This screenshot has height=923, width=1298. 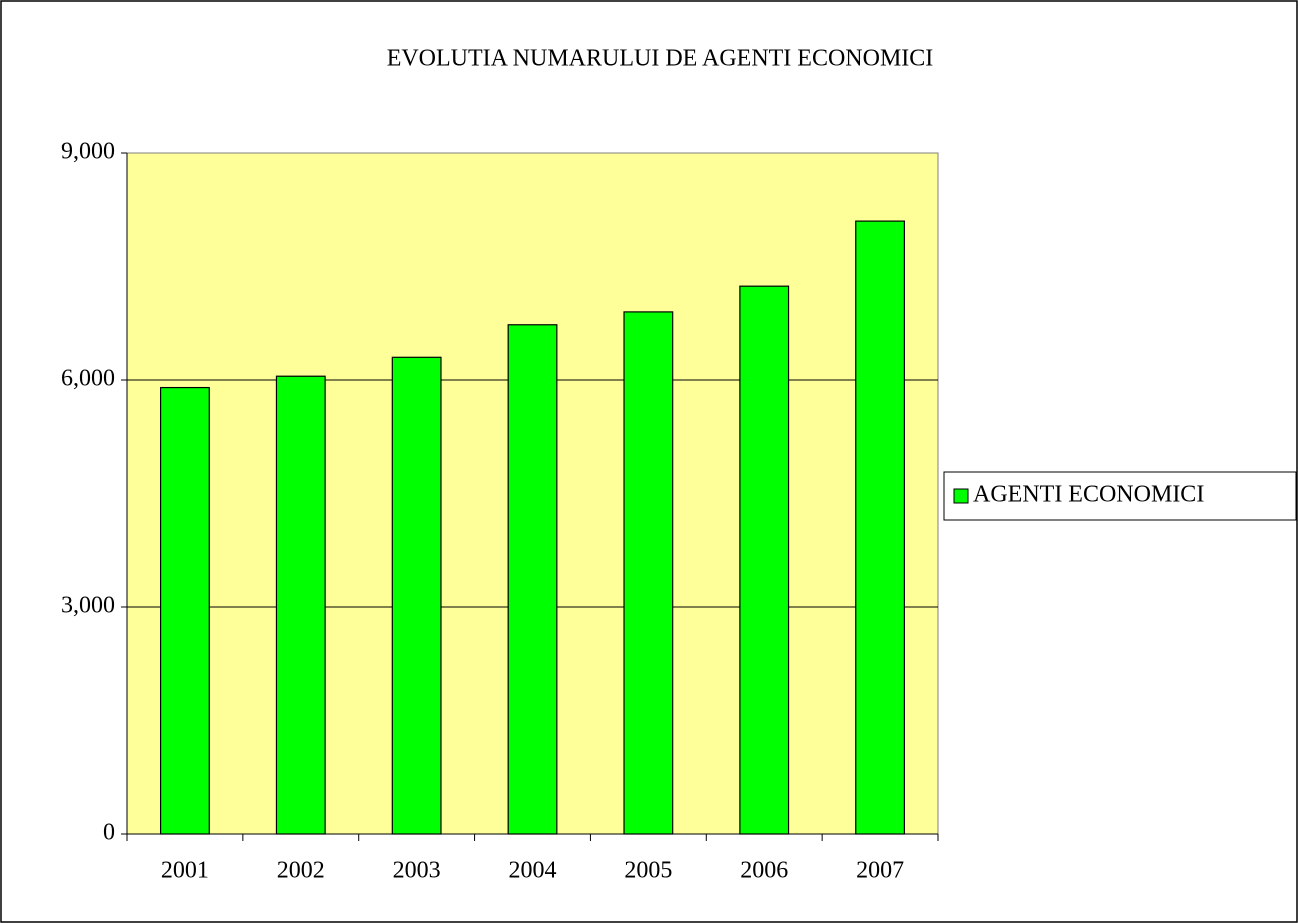 What do you see at coordinates (764, 871) in the screenshot?
I see `x-tick-label: 2006` at bounding box center [764, 871].